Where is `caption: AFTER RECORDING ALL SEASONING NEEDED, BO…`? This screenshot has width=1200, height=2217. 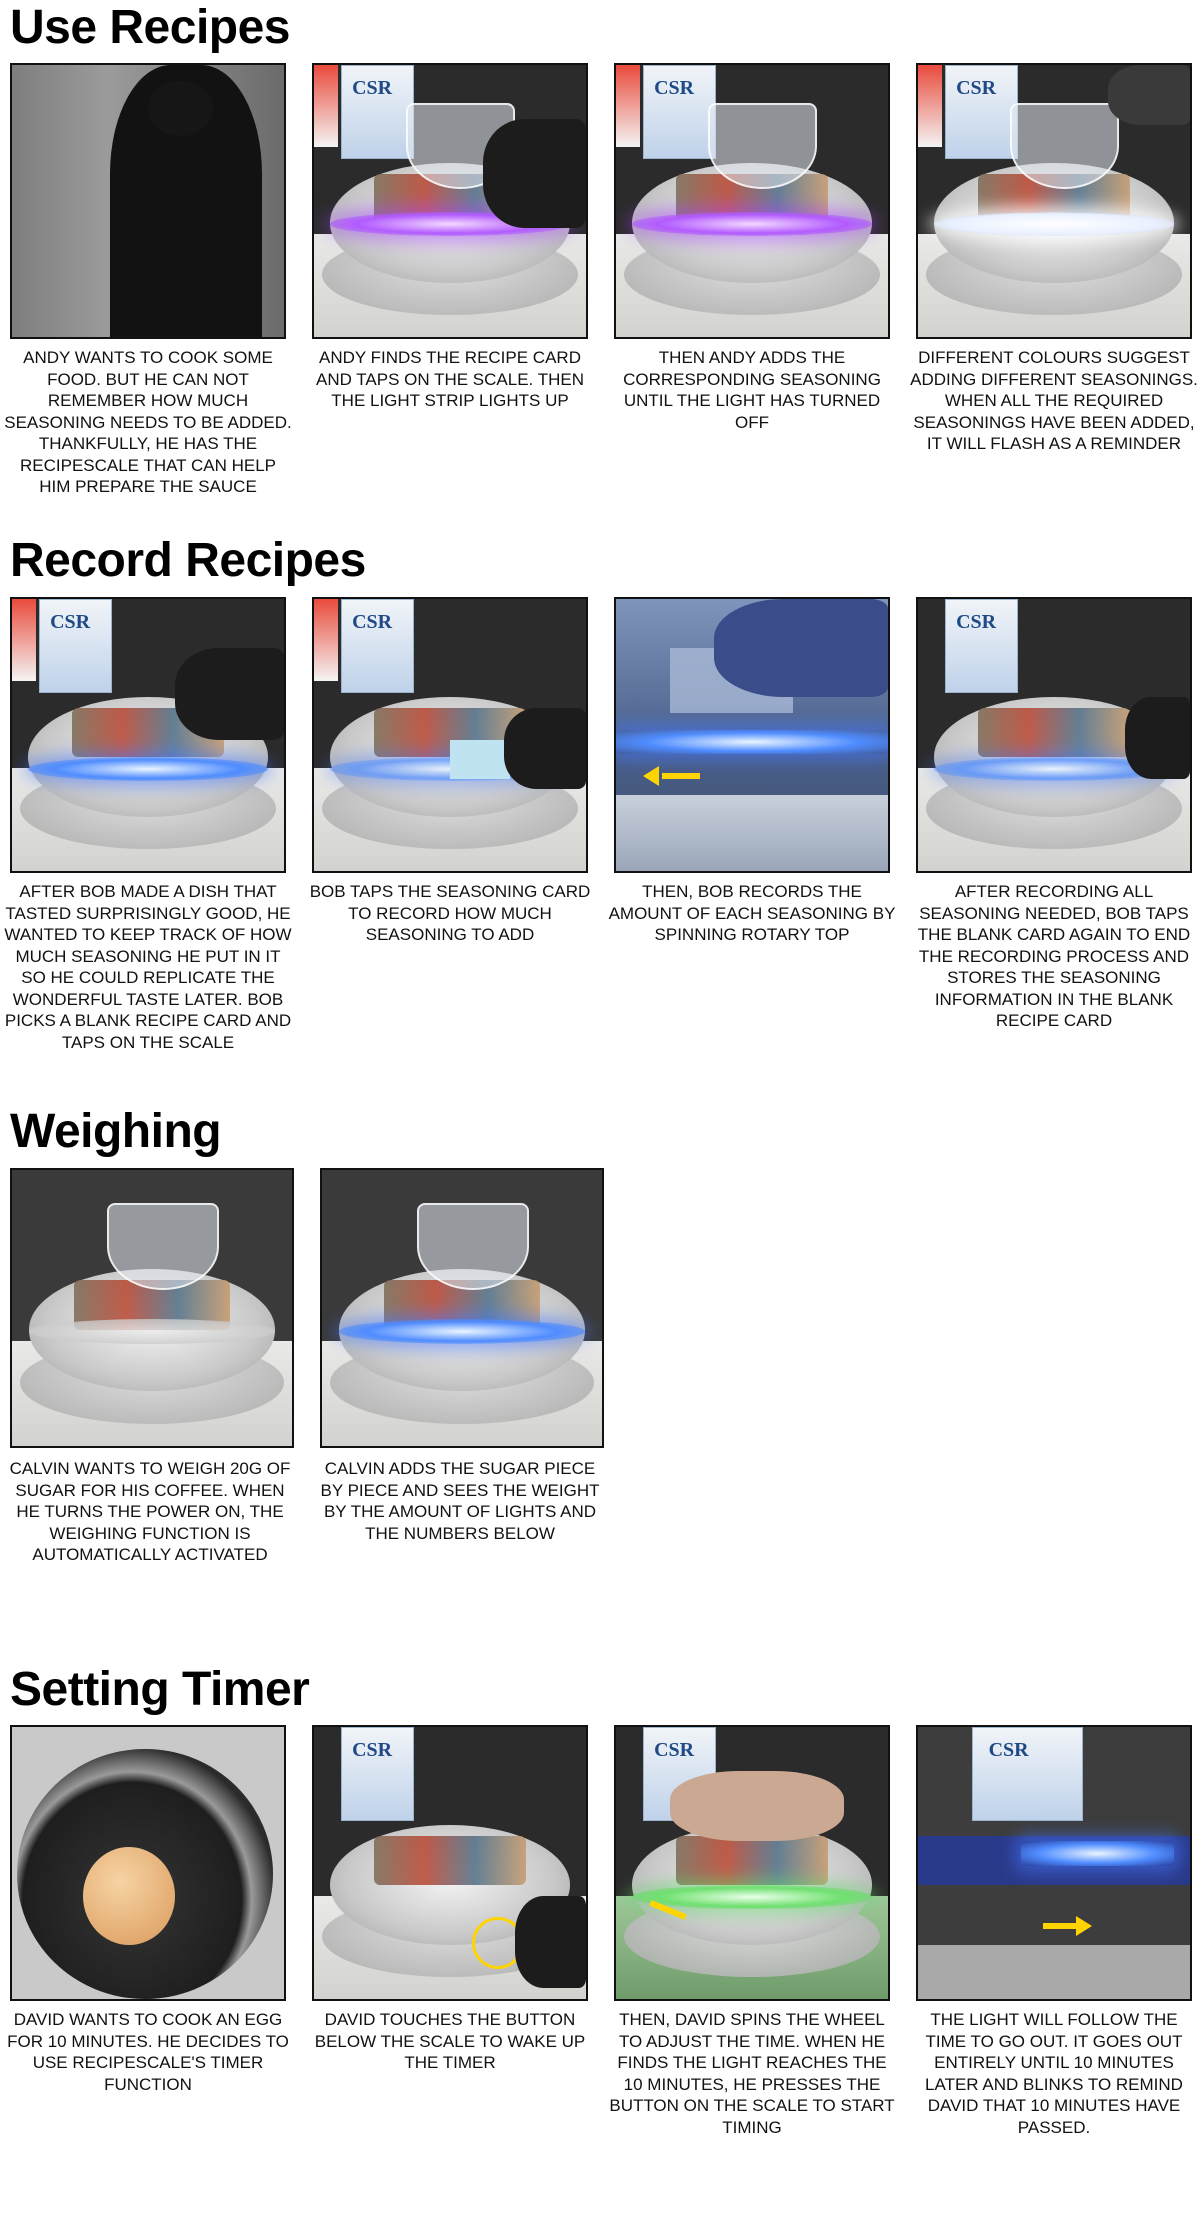
caption: AFTER RECORDING ALL SEASONING NEEDED, BO… is located at coordinates (1054, 956).